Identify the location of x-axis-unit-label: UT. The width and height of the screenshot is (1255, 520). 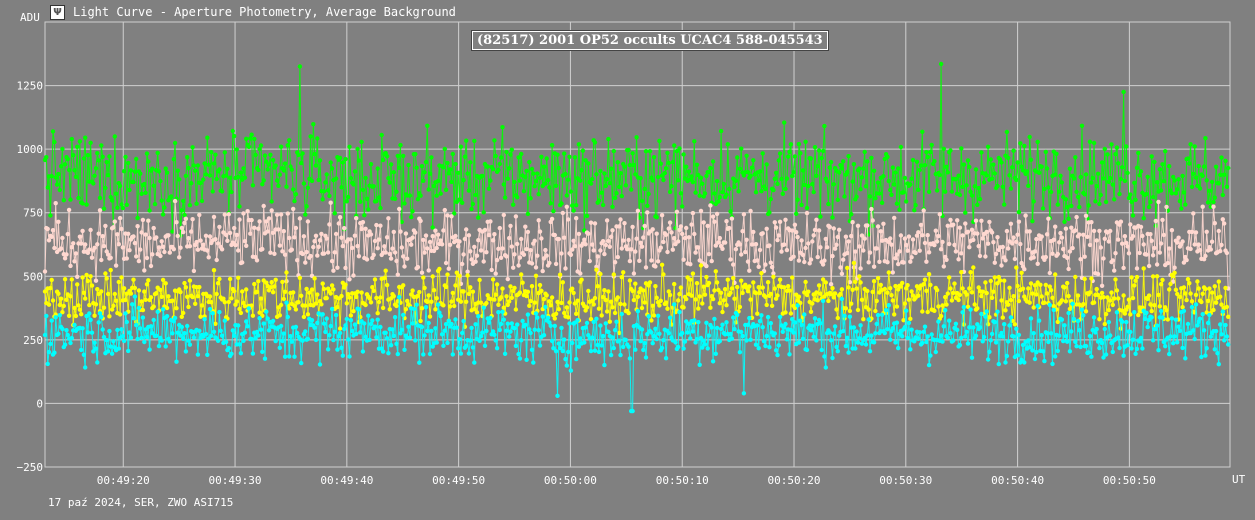
(1239, 479).